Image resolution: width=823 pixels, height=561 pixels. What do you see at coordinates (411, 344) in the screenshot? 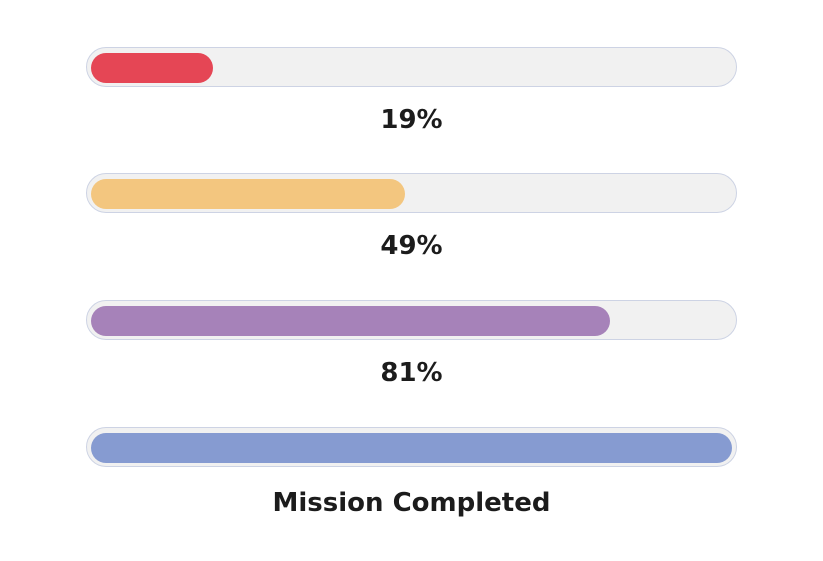
I see `progress-group-3: 81%` at bounding box center [411, 344].